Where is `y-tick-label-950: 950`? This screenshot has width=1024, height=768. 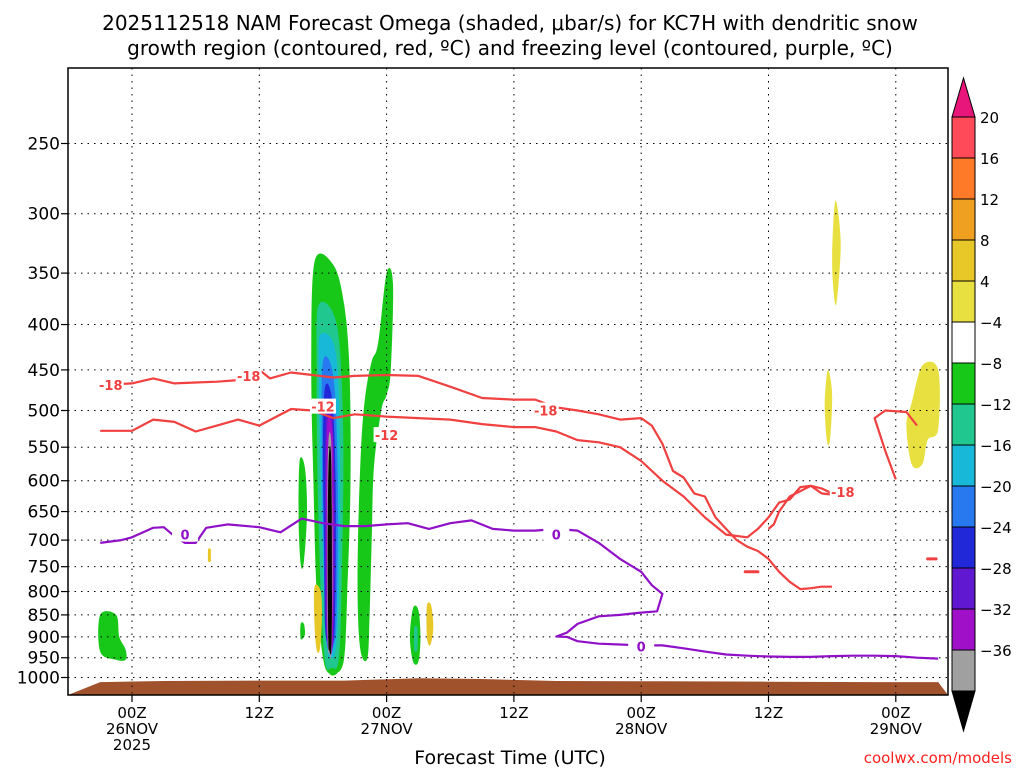 y-tick-label-950: 950 is located at coordinates (44, 659).